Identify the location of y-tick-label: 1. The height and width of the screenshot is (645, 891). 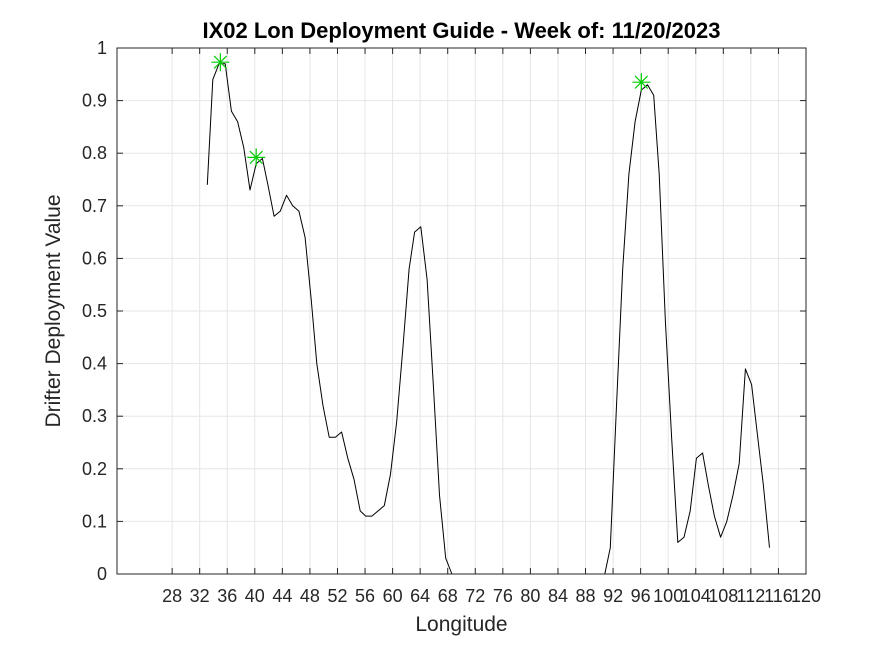
(102, 48).